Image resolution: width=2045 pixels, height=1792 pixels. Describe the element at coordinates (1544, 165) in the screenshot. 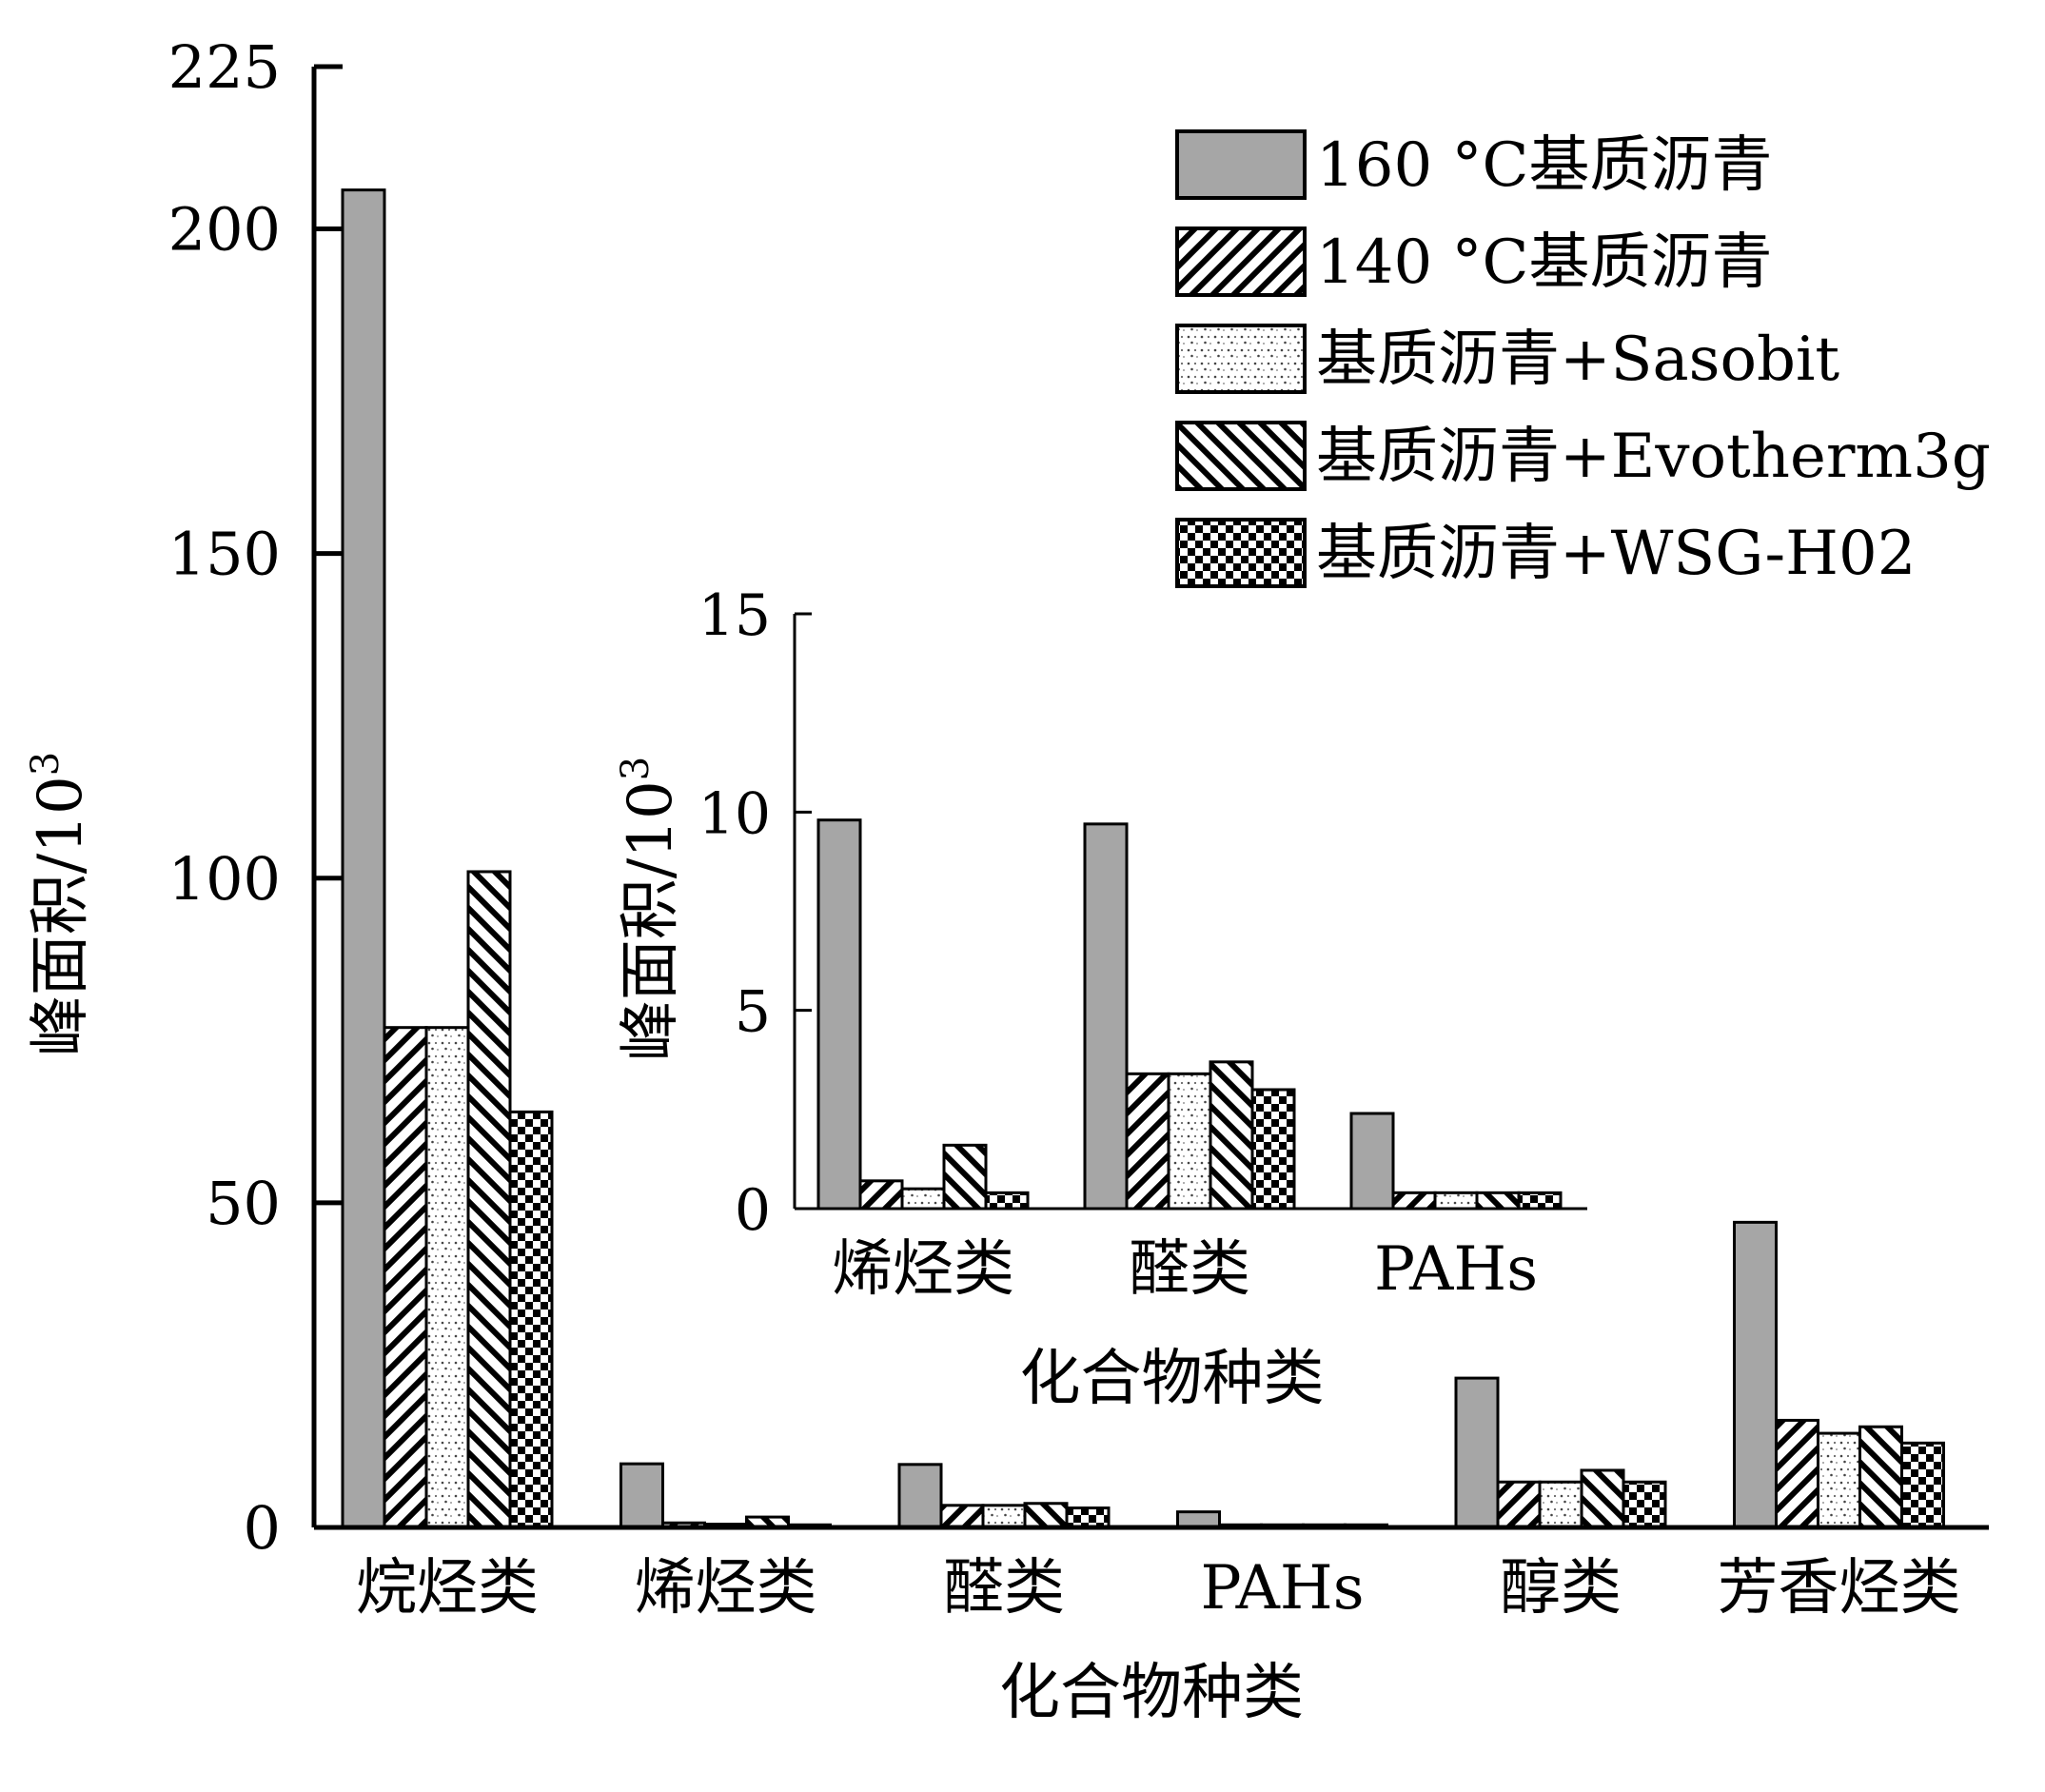

I see `legend-label: 160 °C基质沥青` at that location.